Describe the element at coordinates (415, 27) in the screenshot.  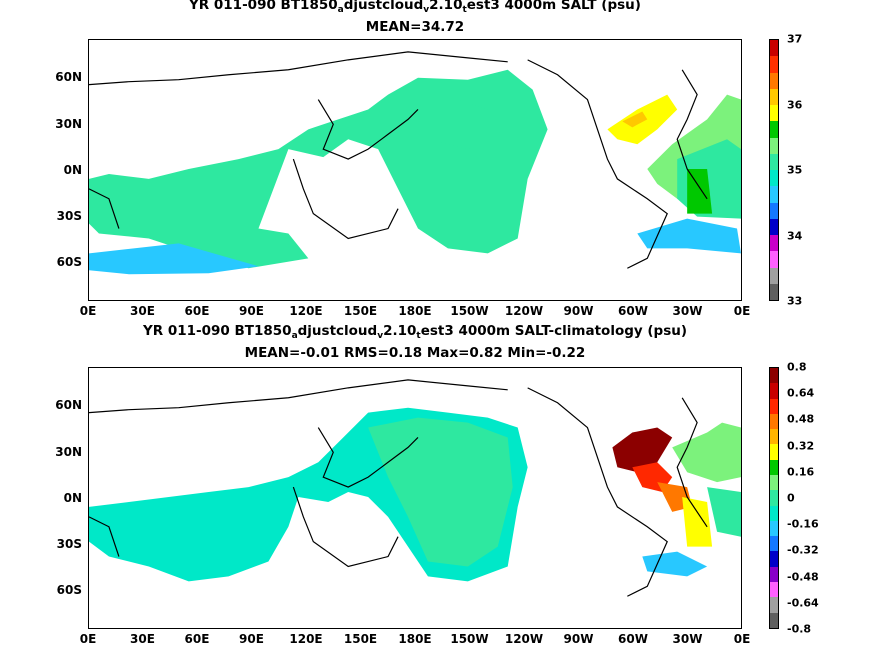
I see `top-map-subtitle: MEAN=34.72` at that location.